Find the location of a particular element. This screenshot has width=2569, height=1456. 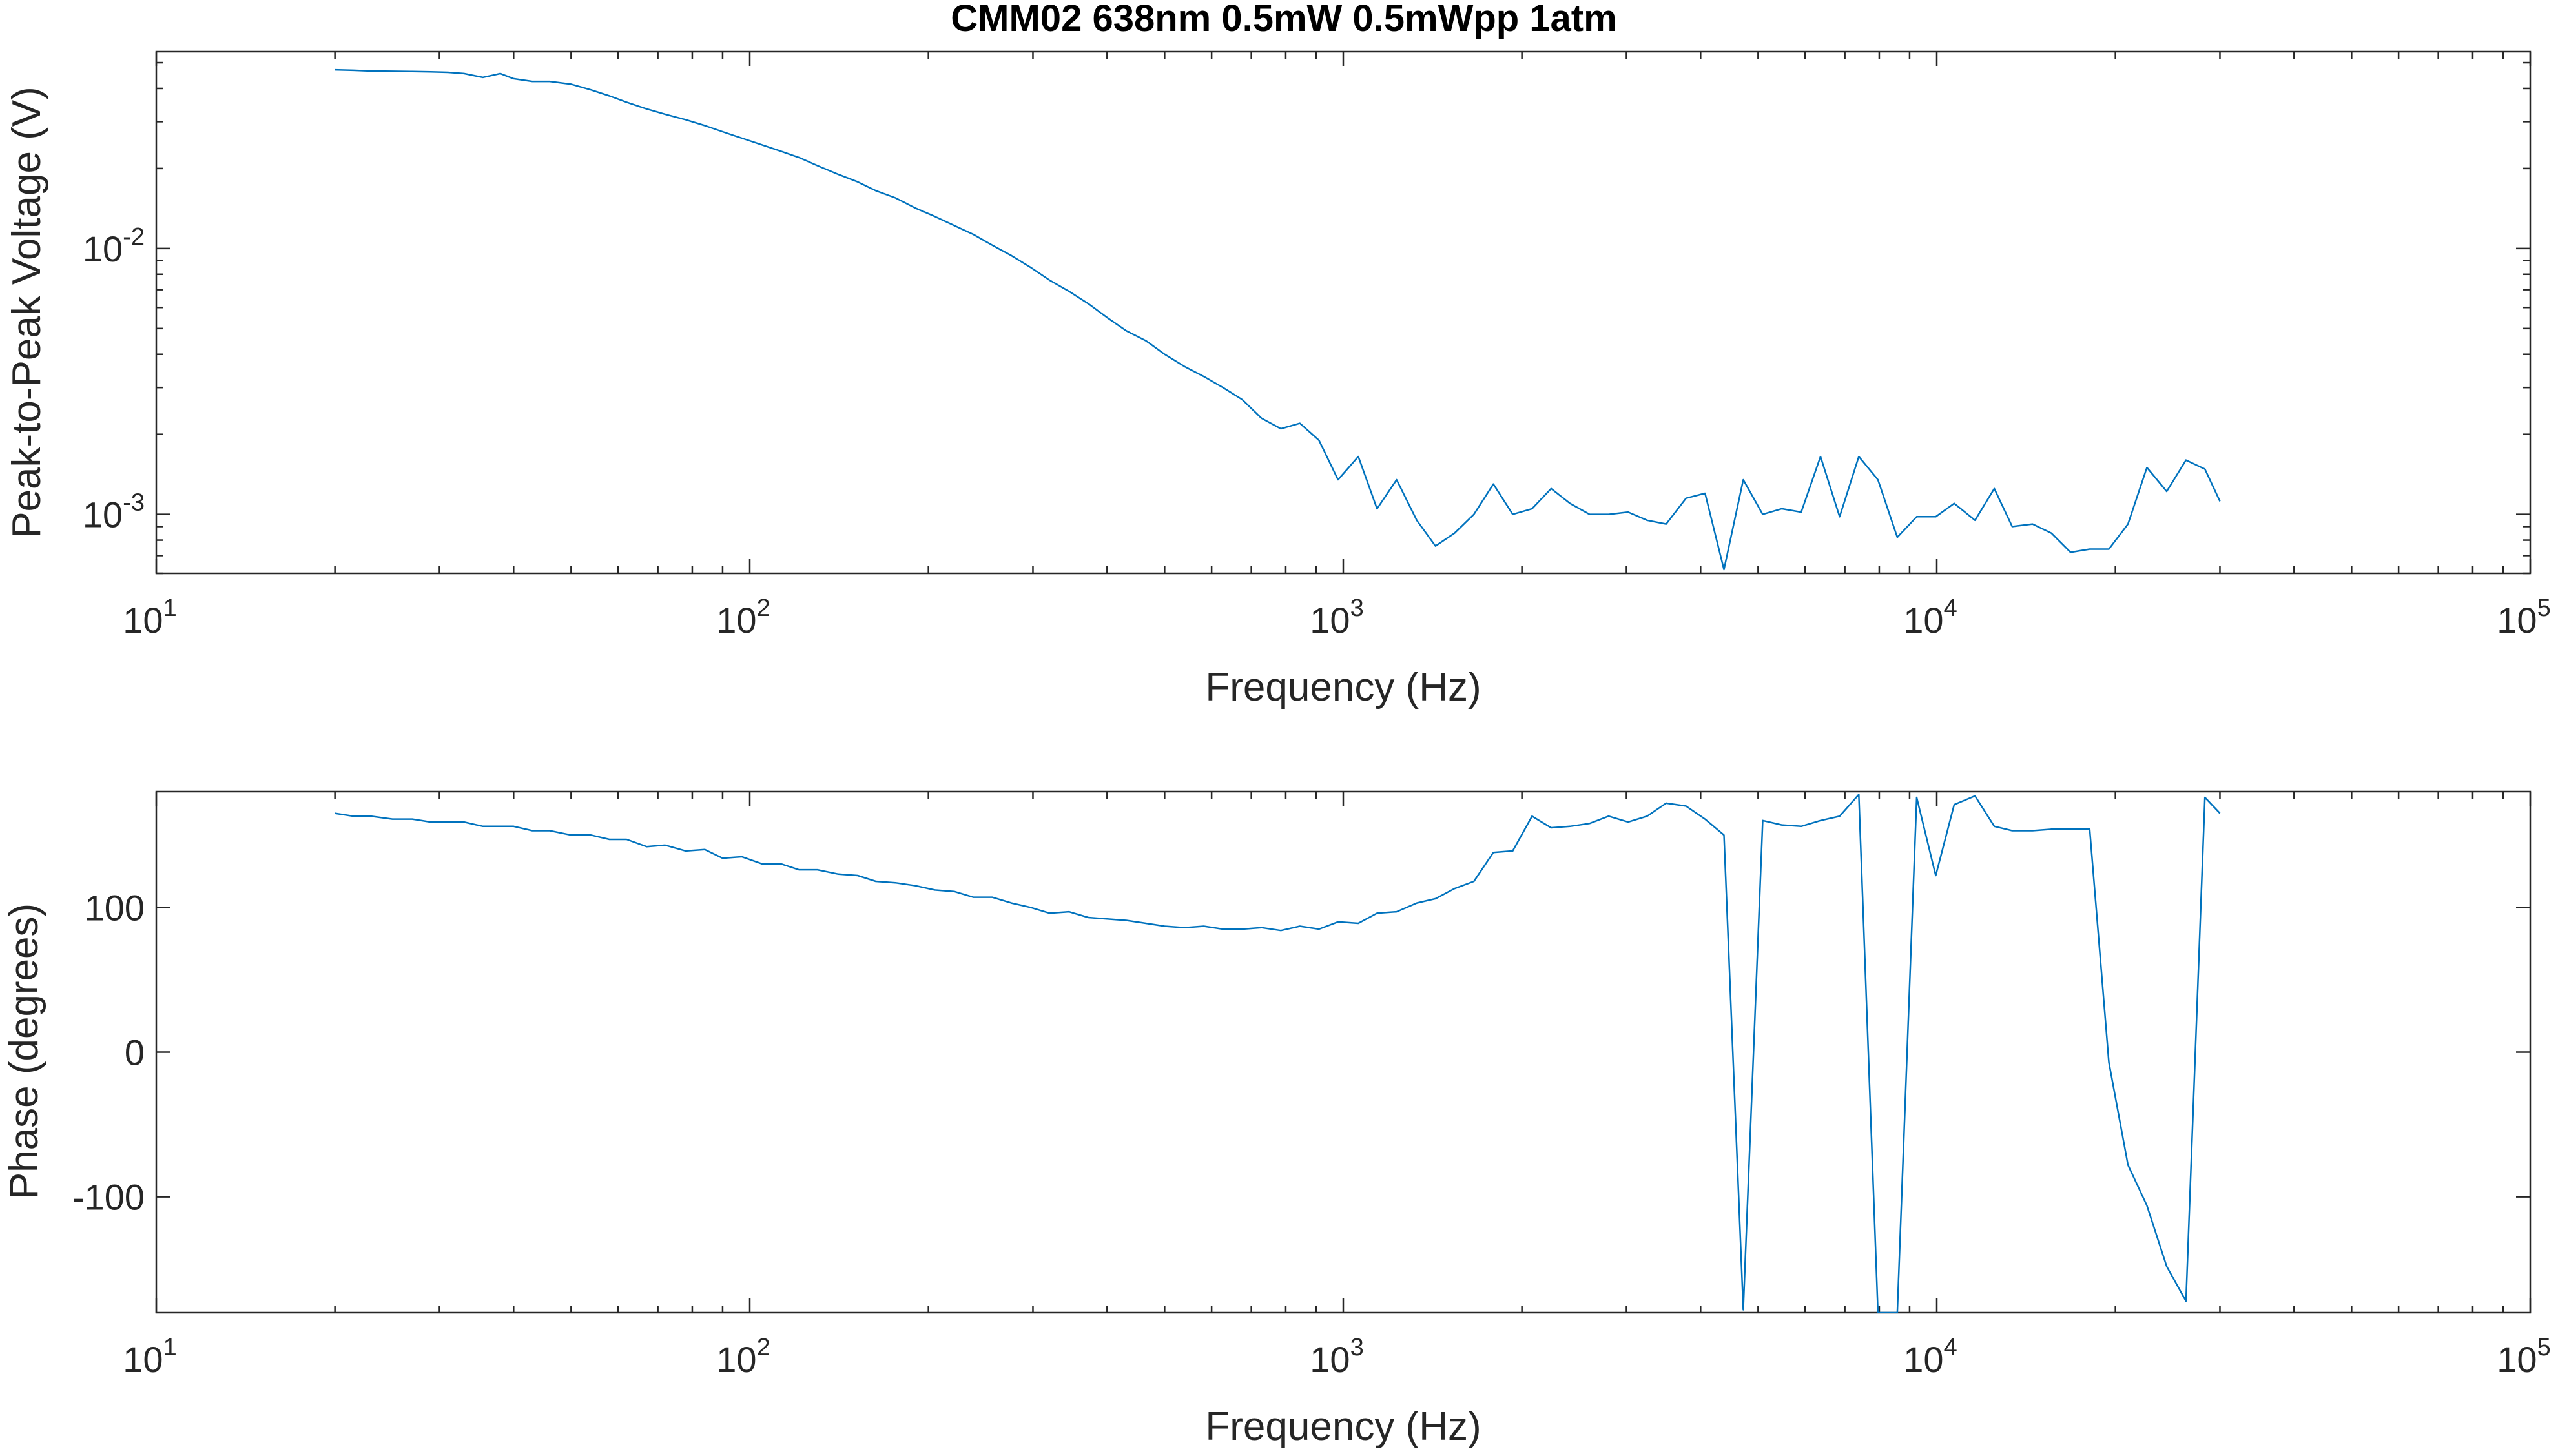

magnitude-x-tick-label: 10¹ is located at coordinates (150, 618).